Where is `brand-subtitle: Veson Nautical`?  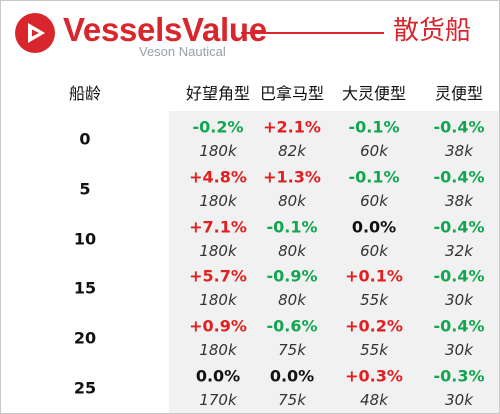 brand-subtitle: Veson Nautical is located at coordinates (182, 51).